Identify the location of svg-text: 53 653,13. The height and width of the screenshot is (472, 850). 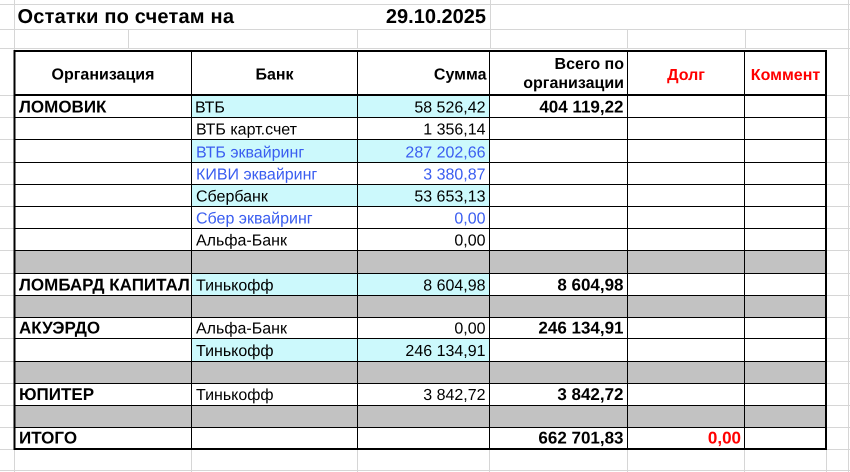
(449, 197).